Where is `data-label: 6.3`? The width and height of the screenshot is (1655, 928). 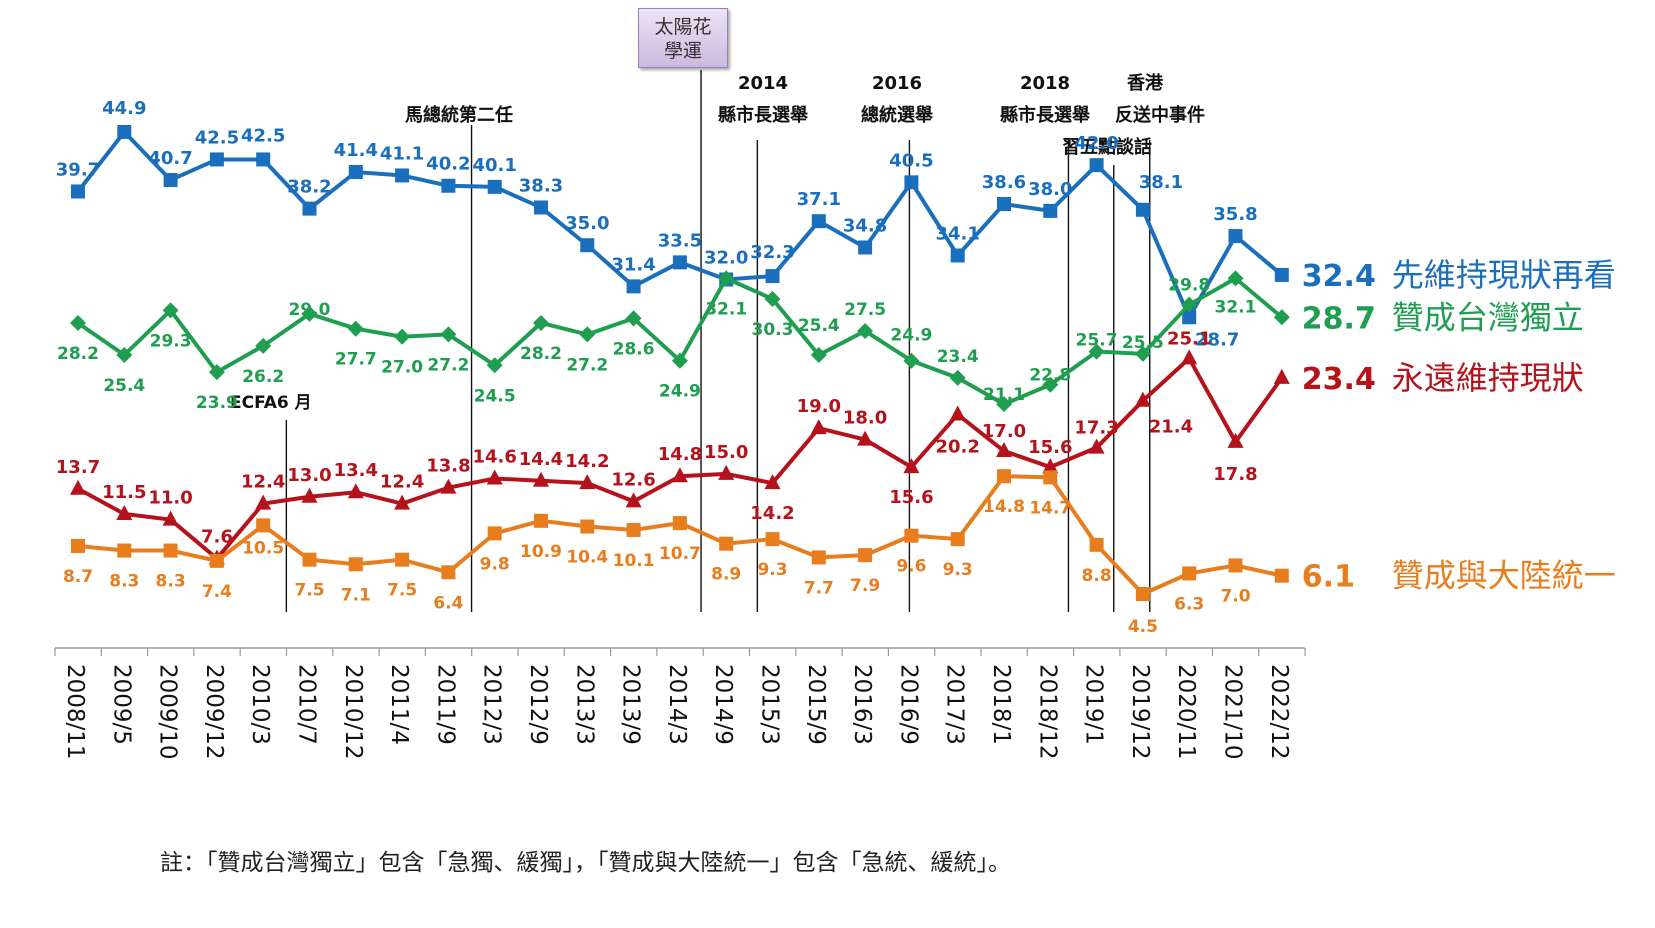 data-label: 6.3 is located at coordinates (1189, 604).